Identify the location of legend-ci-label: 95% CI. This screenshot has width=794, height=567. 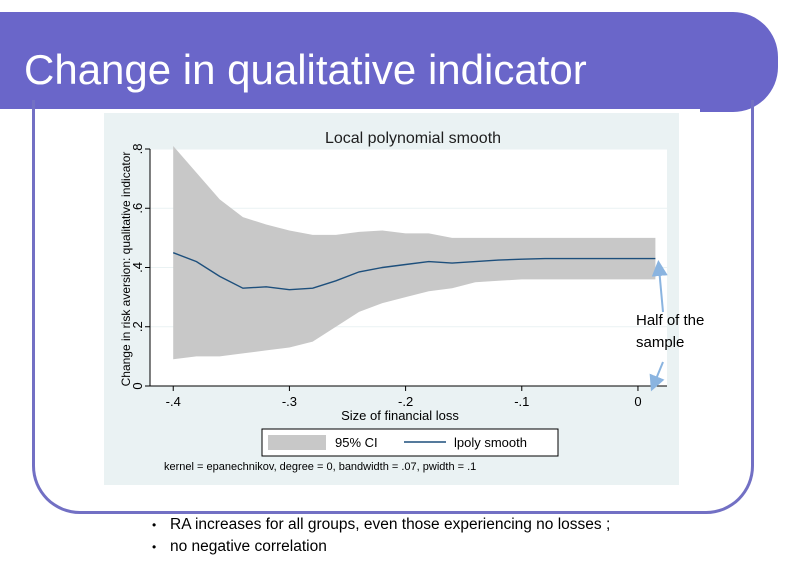
(356, 442).